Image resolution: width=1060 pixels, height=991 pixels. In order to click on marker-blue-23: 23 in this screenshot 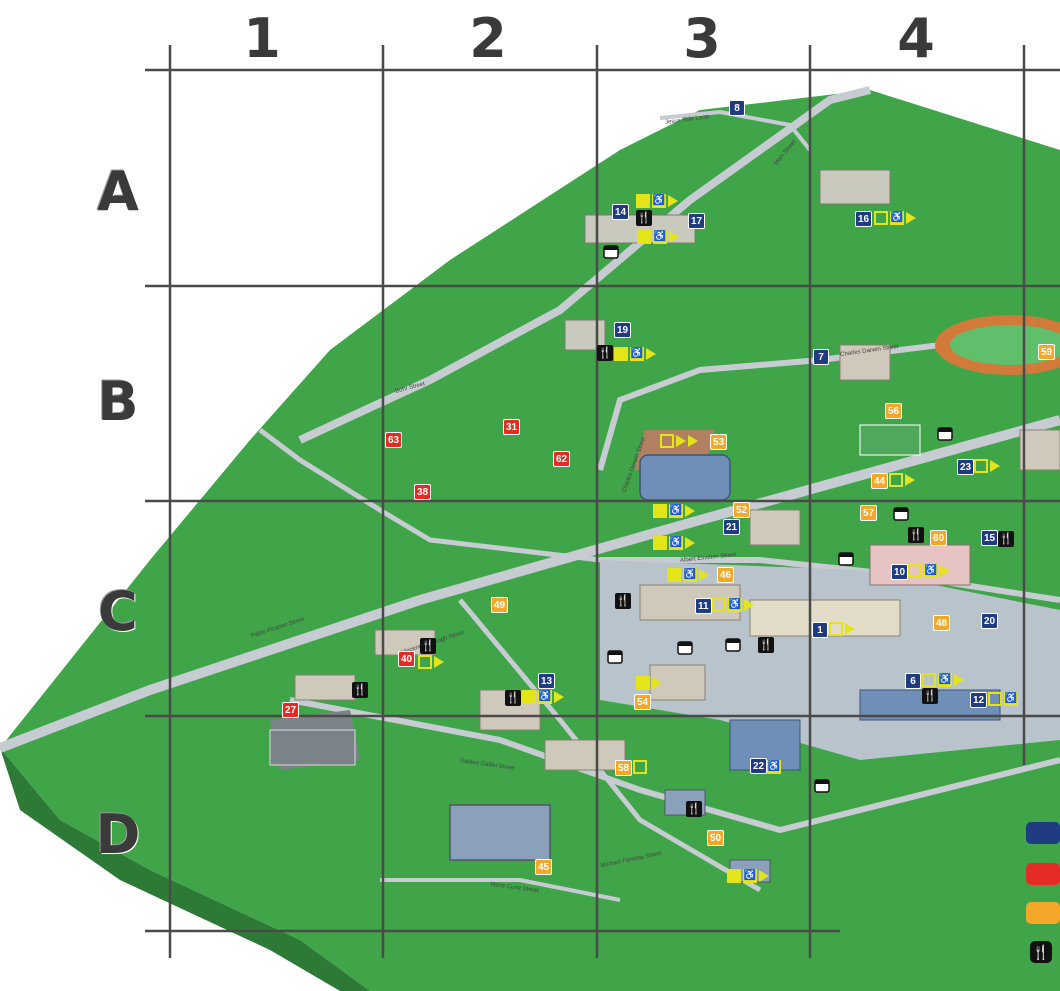, I will do `click(966, 467)`.